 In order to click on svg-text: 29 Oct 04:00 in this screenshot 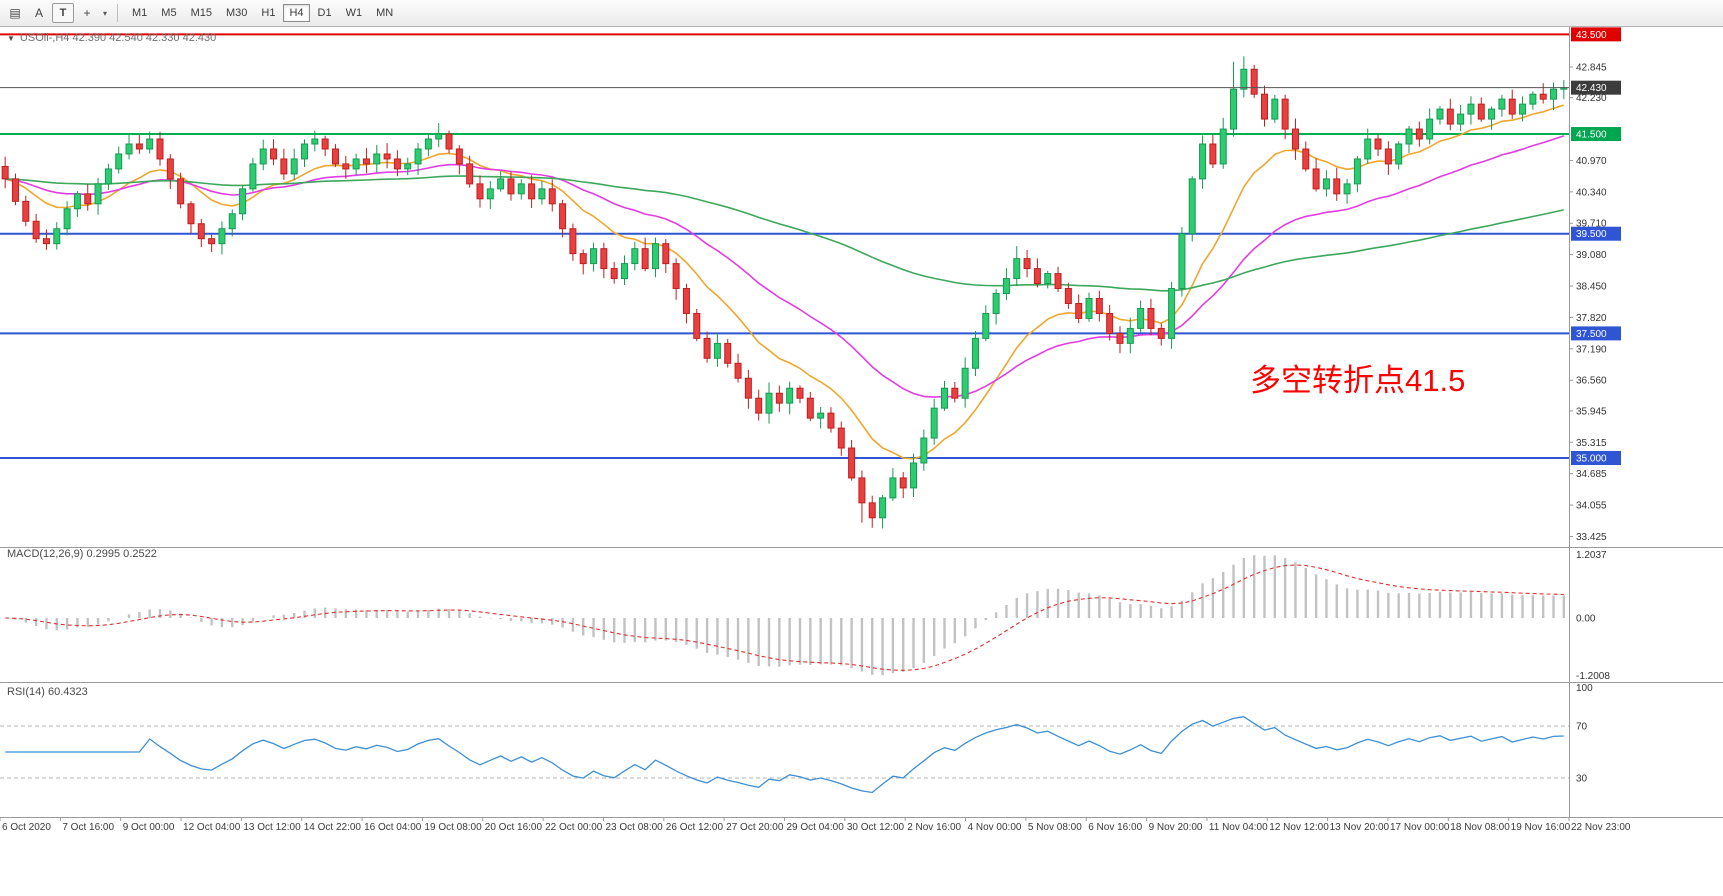, I will do `click(816, 827)`.